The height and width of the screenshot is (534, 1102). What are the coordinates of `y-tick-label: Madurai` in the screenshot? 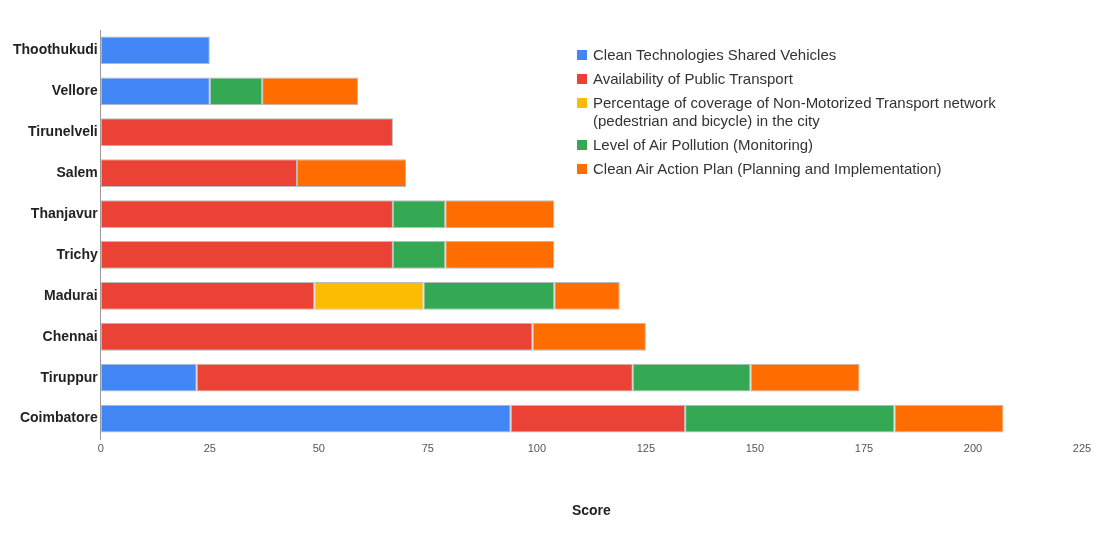 It's located at (71, 294).